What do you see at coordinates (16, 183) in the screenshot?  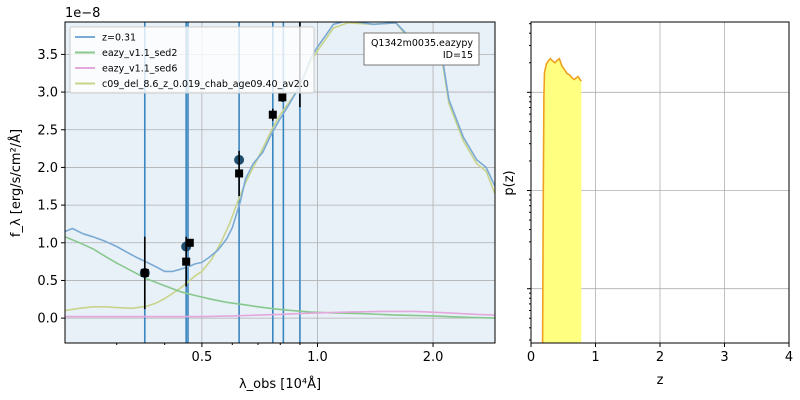 I see `sed-y-axis-label: f_λ [erg/s/cm²/Å]` at bounding box center [16, 183].